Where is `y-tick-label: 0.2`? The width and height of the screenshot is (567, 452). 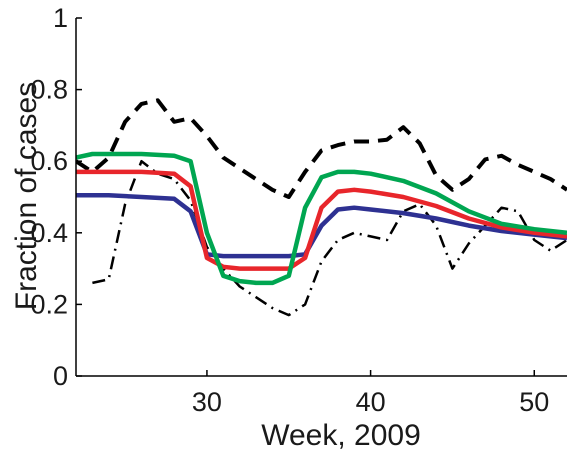
y-tick-label: 0.2 is located at coordinates (49, 304).